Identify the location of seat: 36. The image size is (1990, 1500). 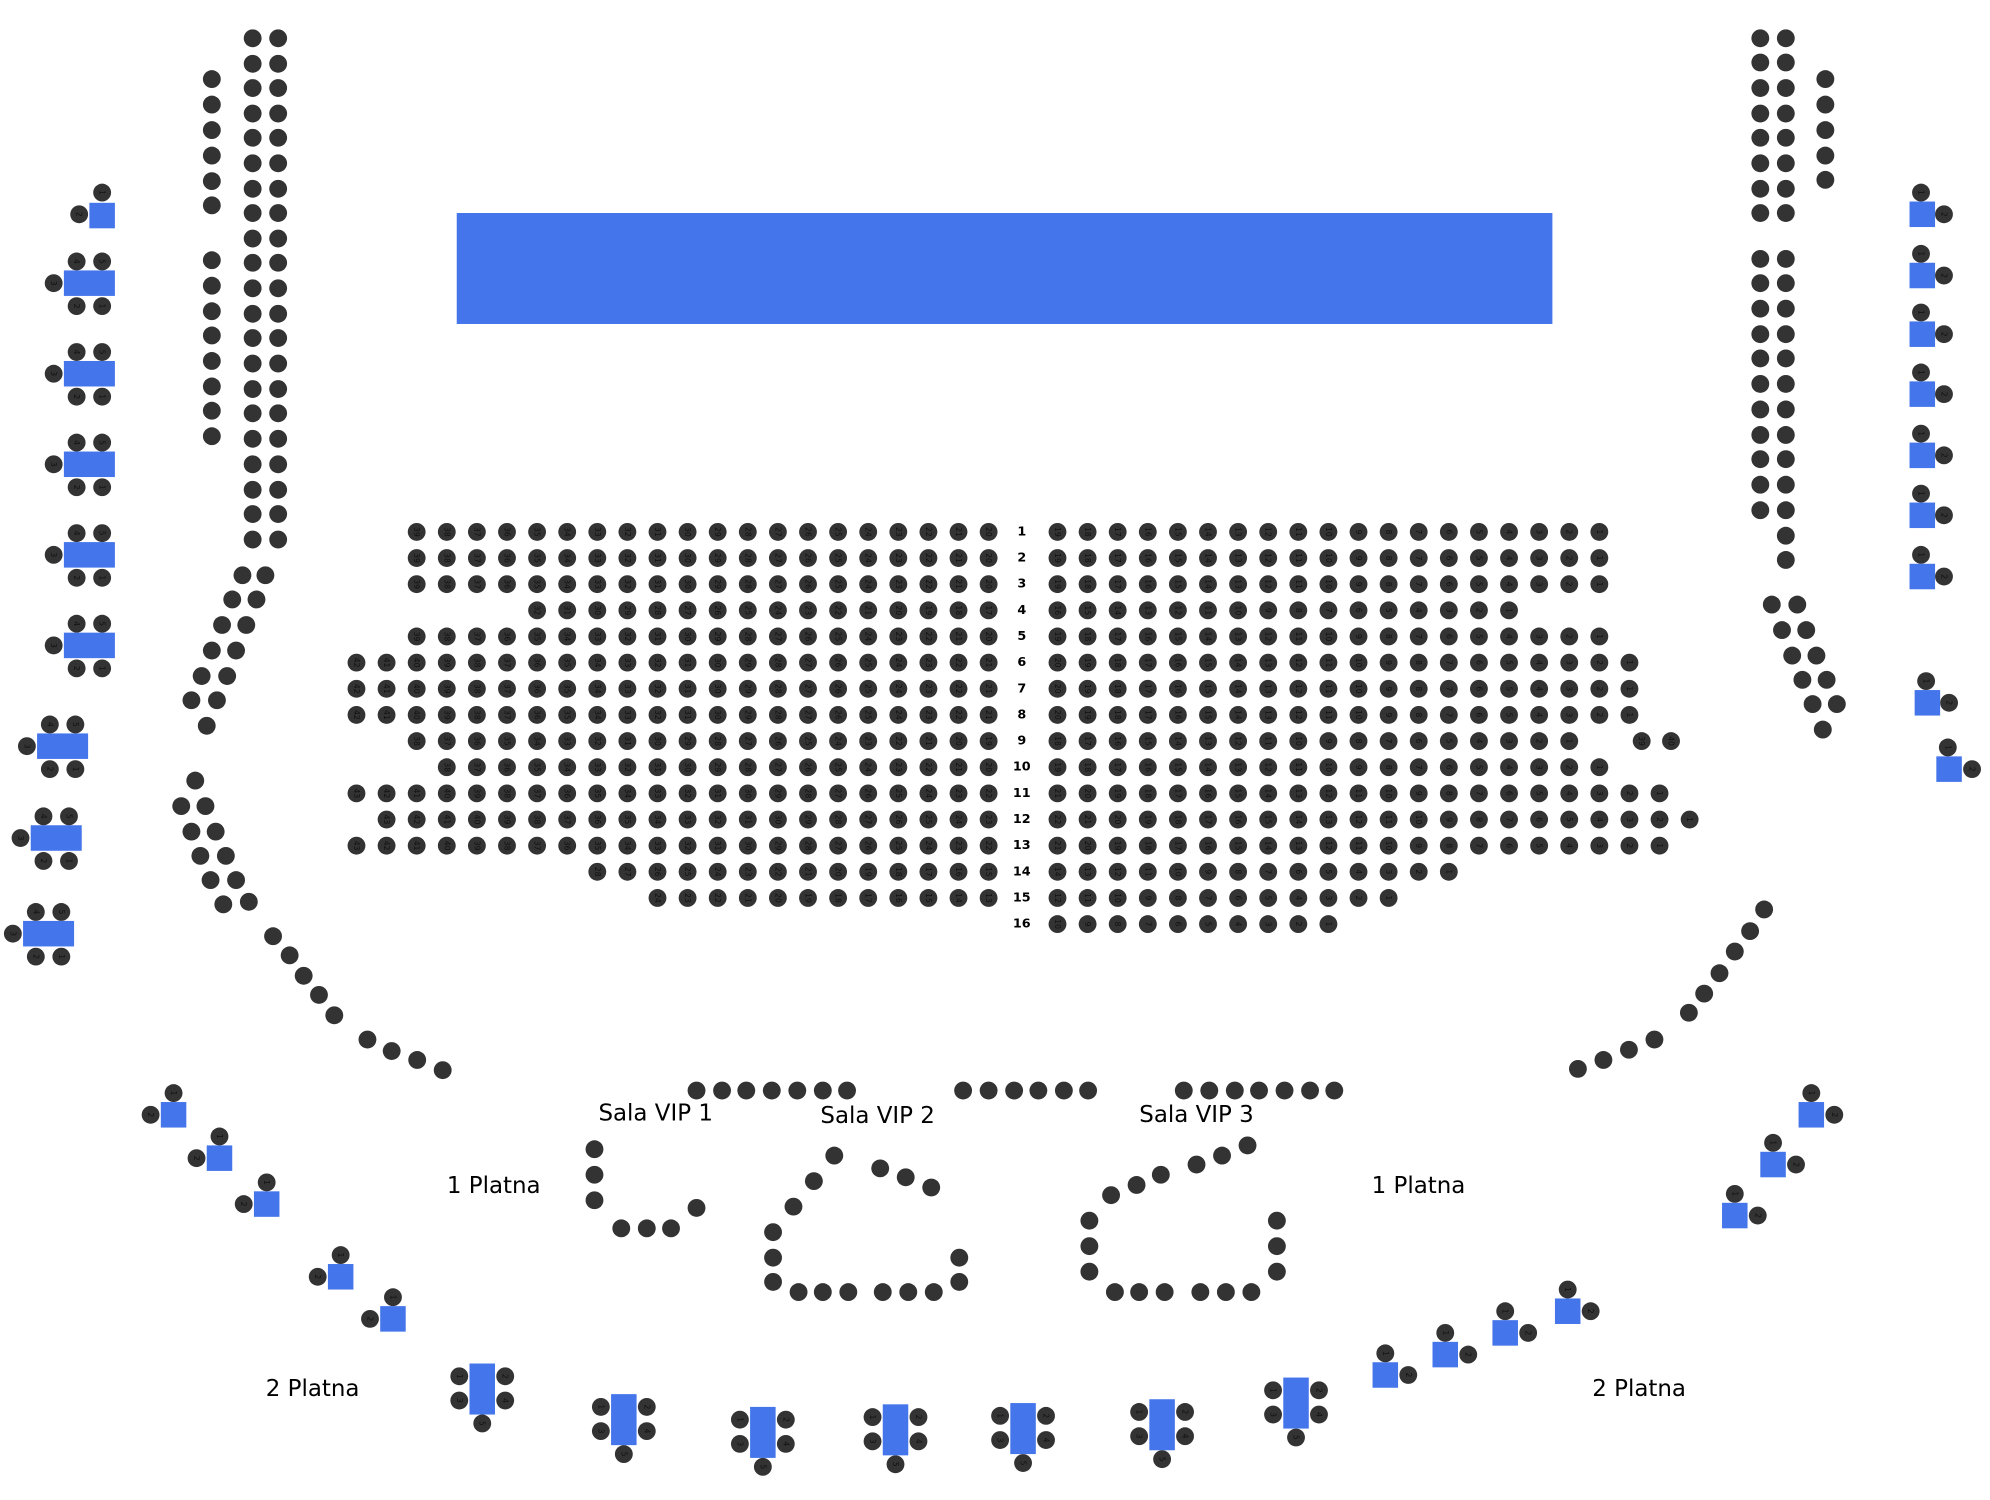
(476, 741).